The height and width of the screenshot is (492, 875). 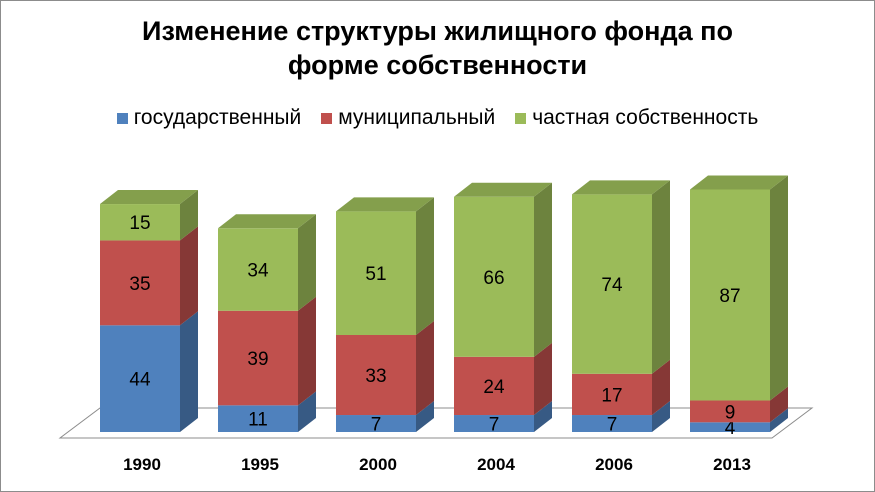 I want to click on data-label-1995-state: 11, so click(x=258, y=420).